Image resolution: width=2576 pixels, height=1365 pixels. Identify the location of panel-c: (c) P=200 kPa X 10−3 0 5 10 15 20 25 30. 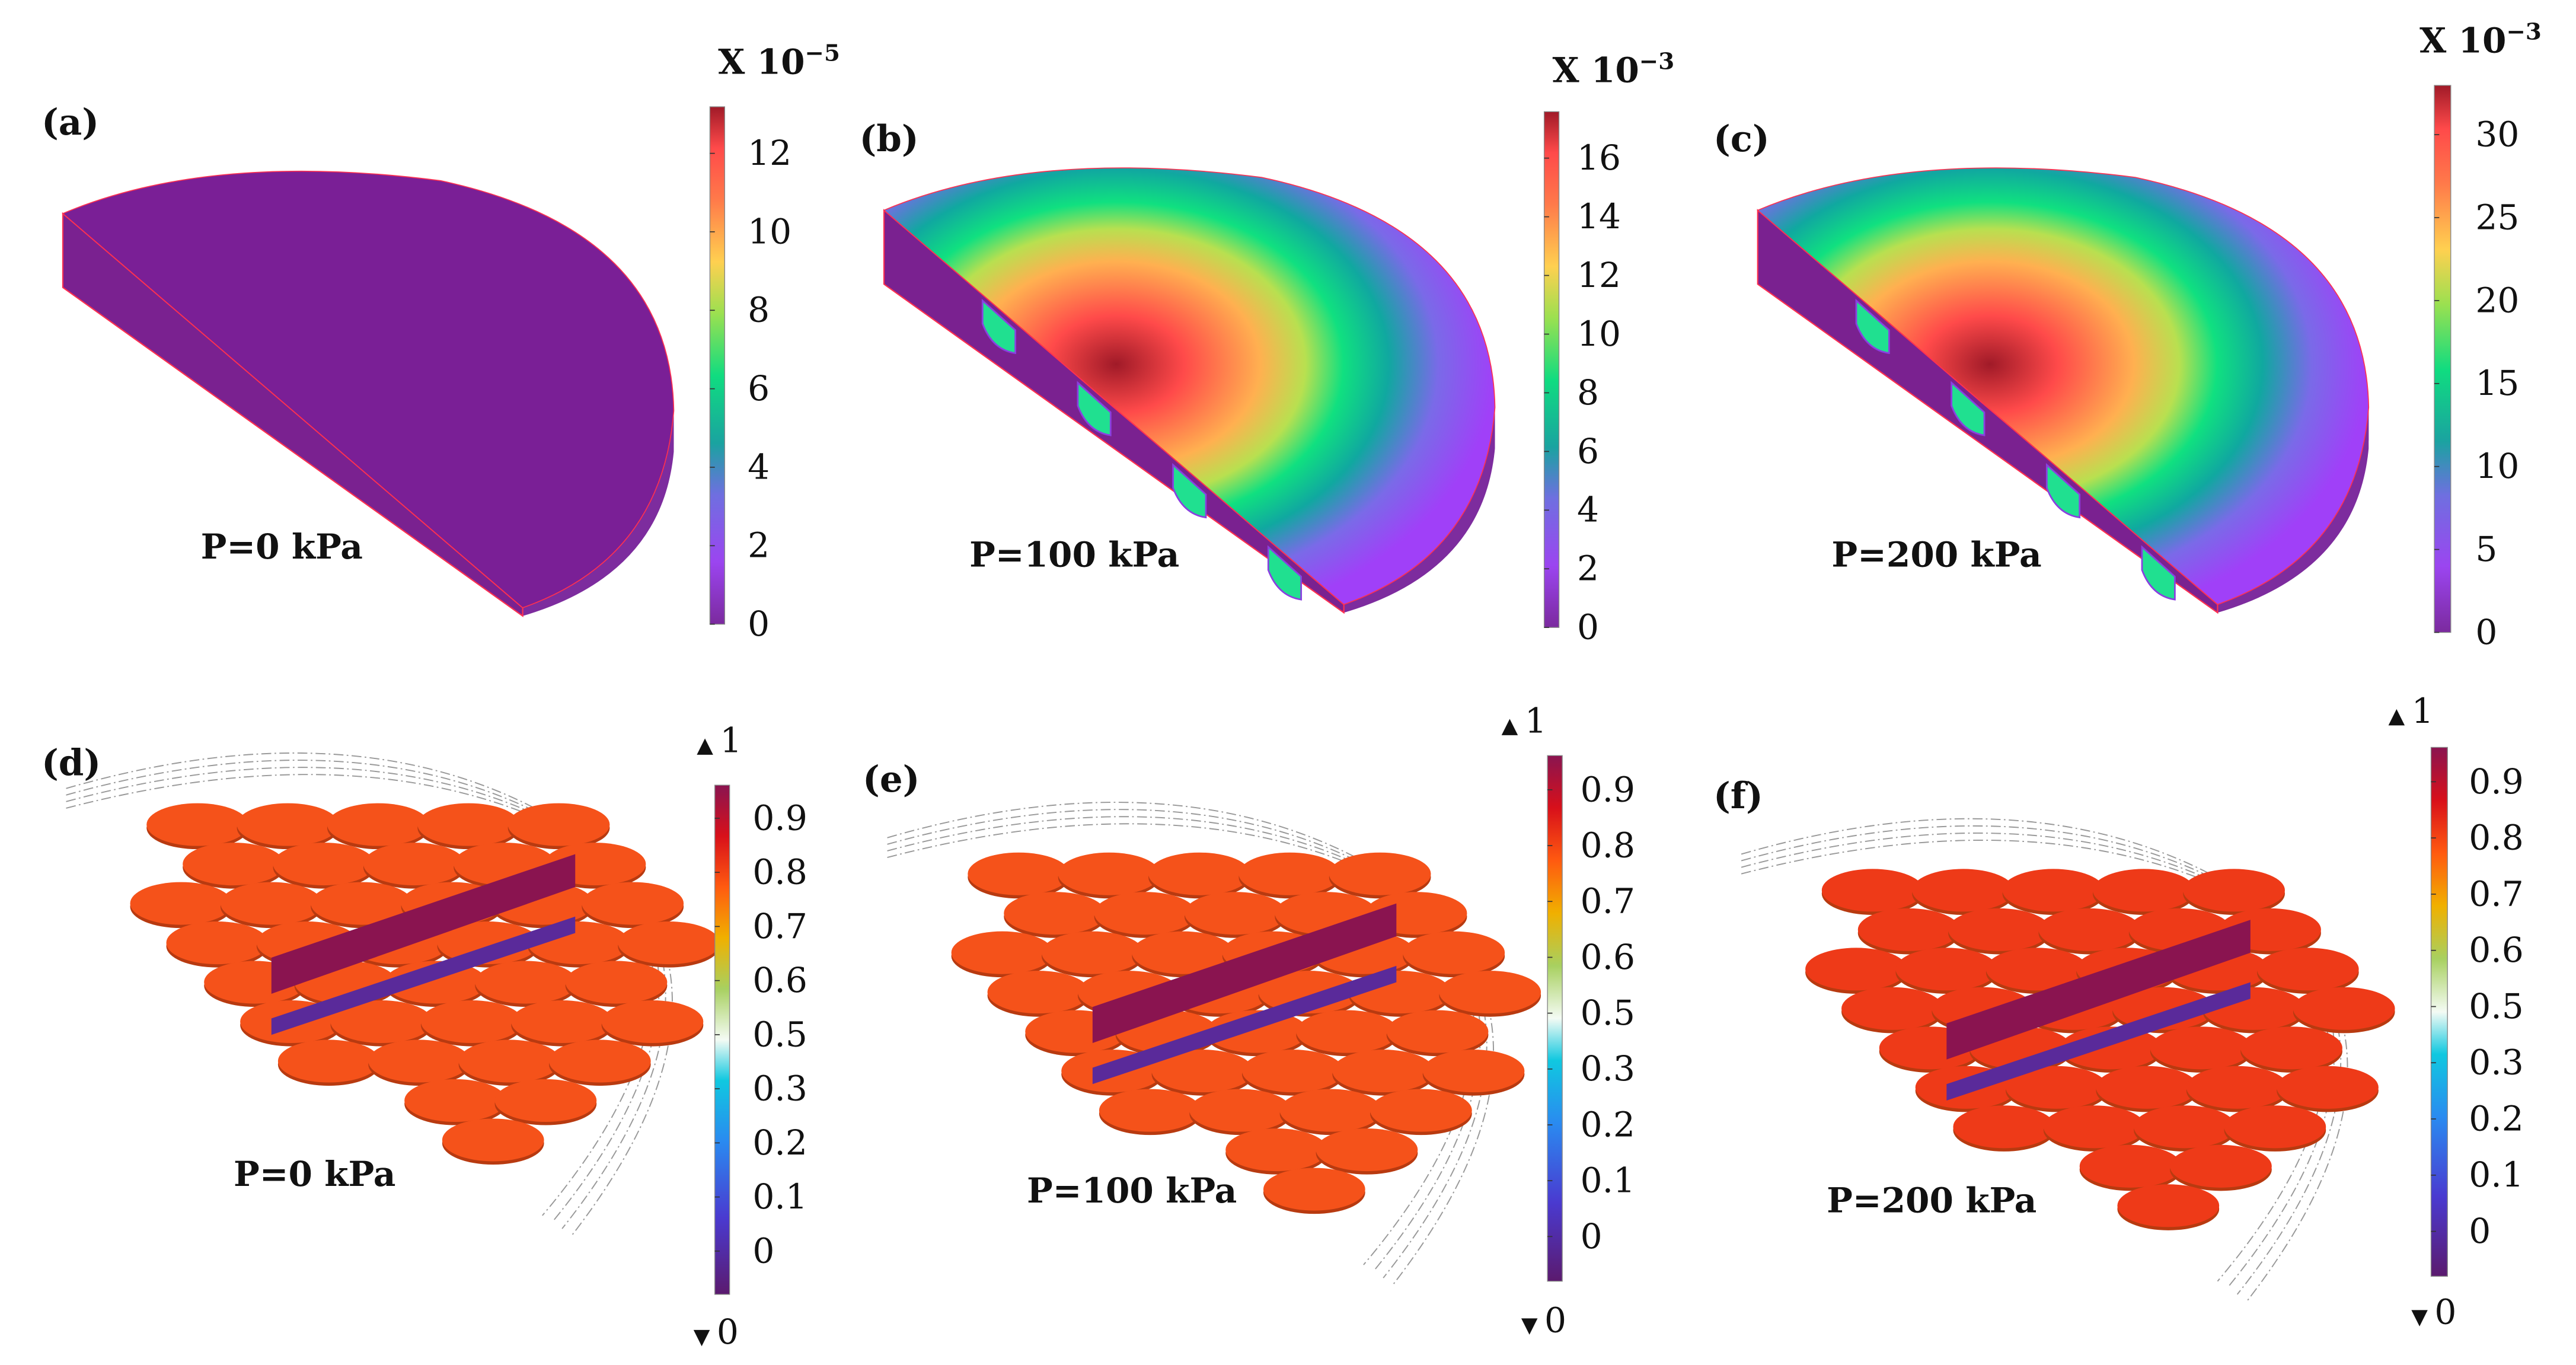
(2127, 335).